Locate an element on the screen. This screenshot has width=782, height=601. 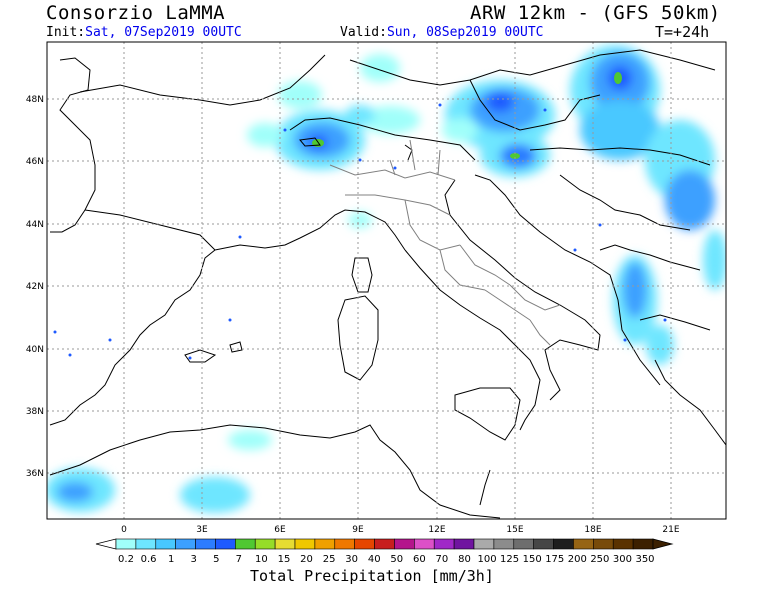
lon-label: 21E is located at coordinates (670, 530).